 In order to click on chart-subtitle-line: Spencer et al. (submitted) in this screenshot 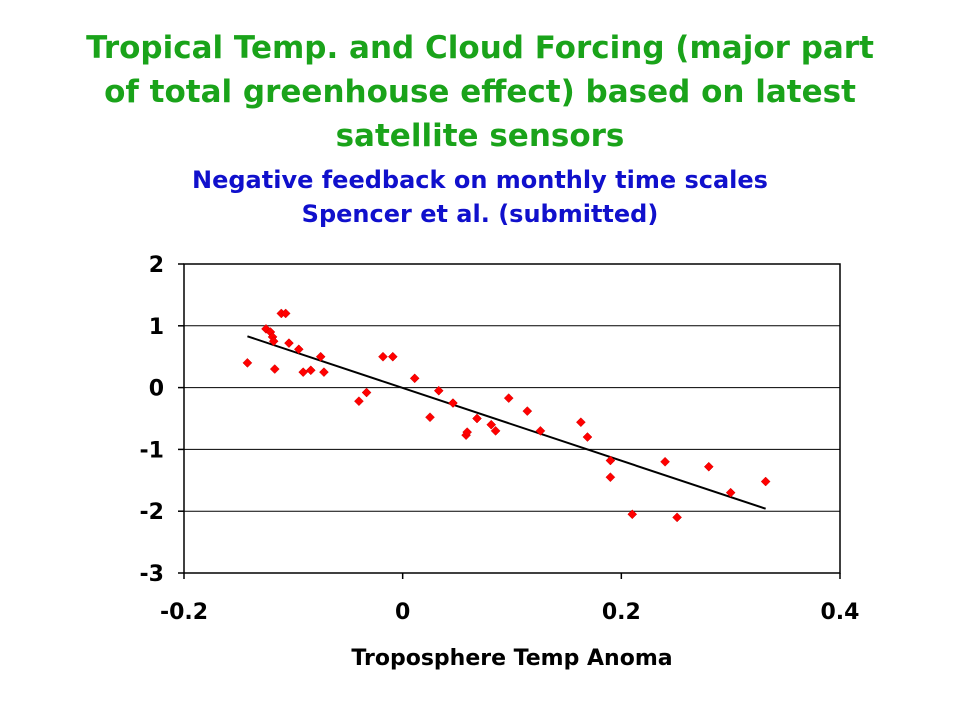, I will do `click(480, 214)`.